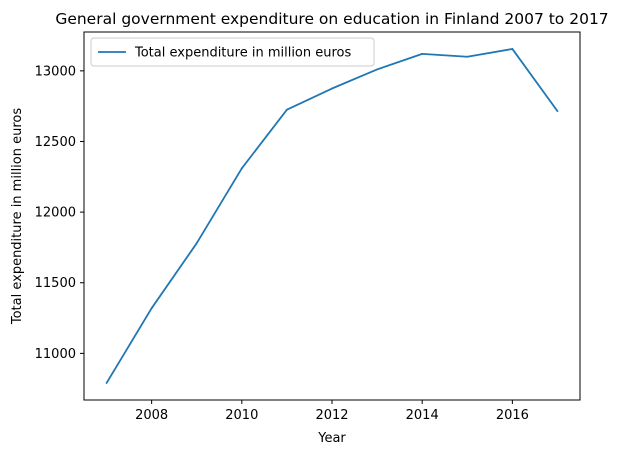 Image resolution: width=637 pixels, height=455 pixels. What do you see at coordinates (17, 217) in the screenshot?
I see `y-axis-label: Total expenditure in million euros` at bounding box center [17, 217].